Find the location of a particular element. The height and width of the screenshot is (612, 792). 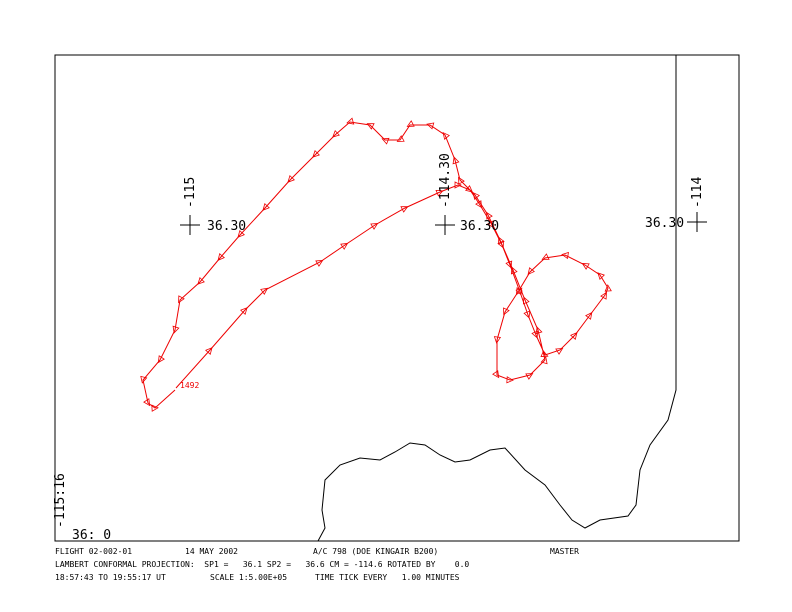

corner-lon: -115:16 is located at coordinates (60, 500).